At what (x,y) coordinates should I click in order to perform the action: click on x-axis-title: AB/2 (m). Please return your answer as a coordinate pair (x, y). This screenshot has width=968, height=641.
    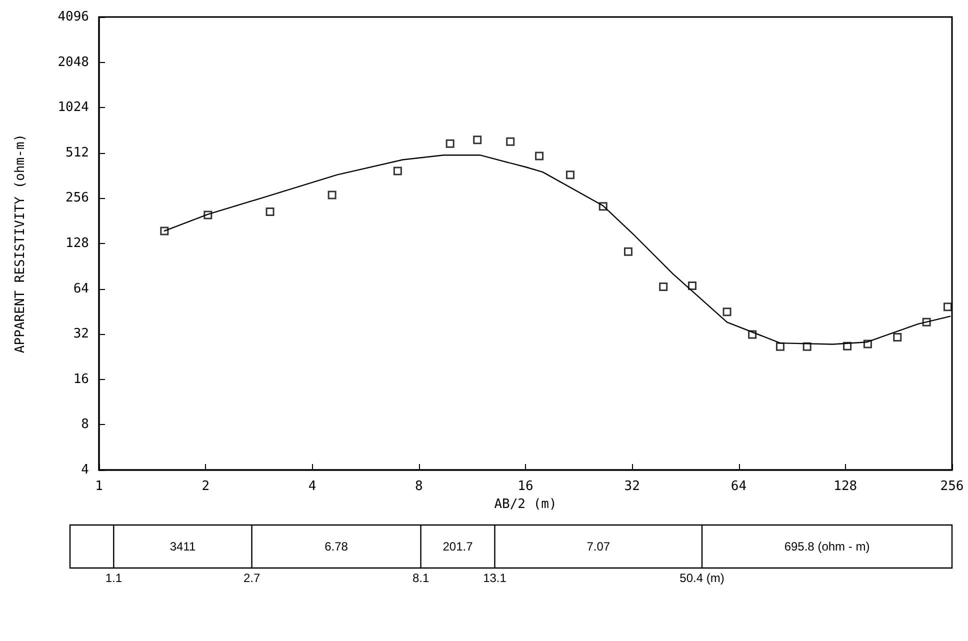
    Looking at the image, I should click on (525, 504).